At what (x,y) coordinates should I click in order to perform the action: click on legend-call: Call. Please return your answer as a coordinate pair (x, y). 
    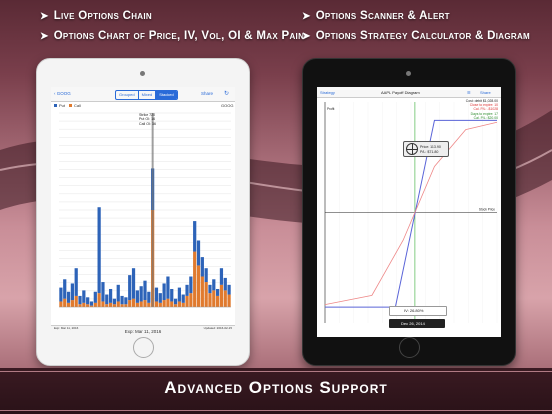
    Looking at the image, I should click on (77, 105).